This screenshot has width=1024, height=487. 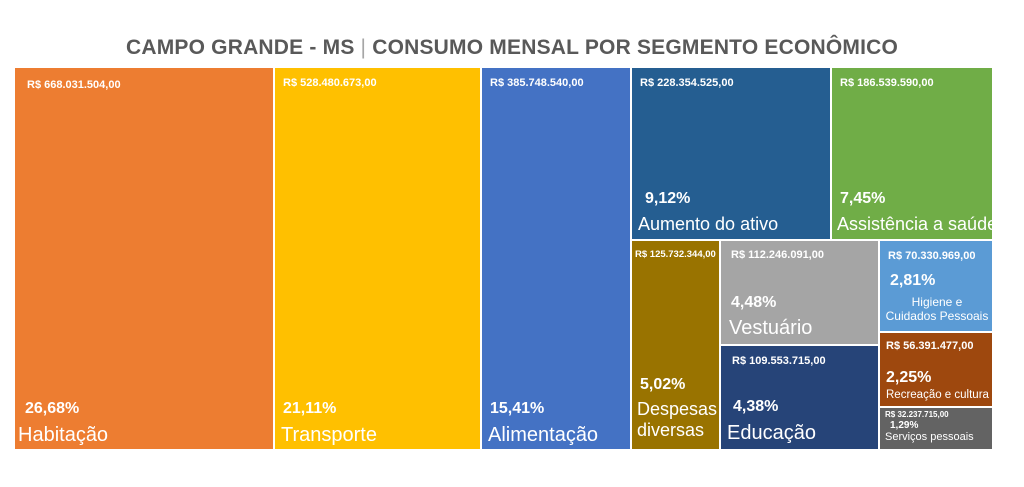 I want to click on tile-value-label: R$ 385.748.540,00, so click(x=537, y=83).